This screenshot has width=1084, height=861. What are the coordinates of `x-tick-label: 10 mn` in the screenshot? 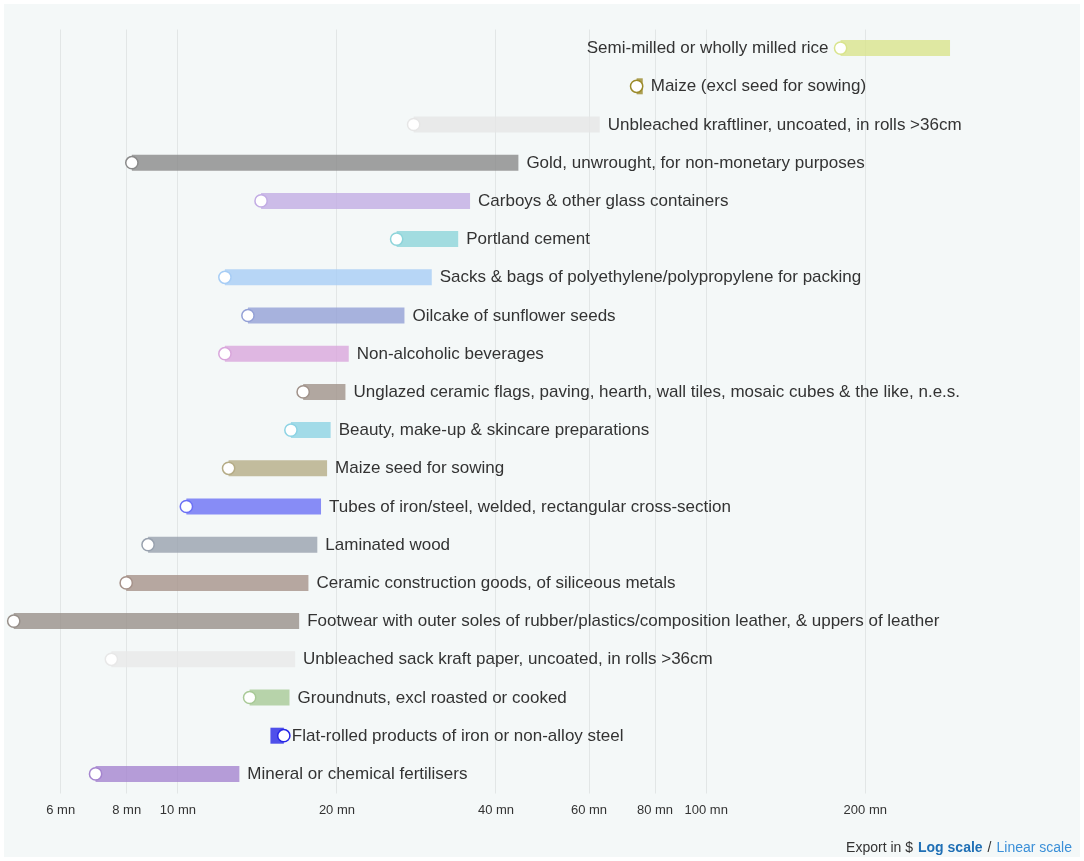 It's located at (177, 809).